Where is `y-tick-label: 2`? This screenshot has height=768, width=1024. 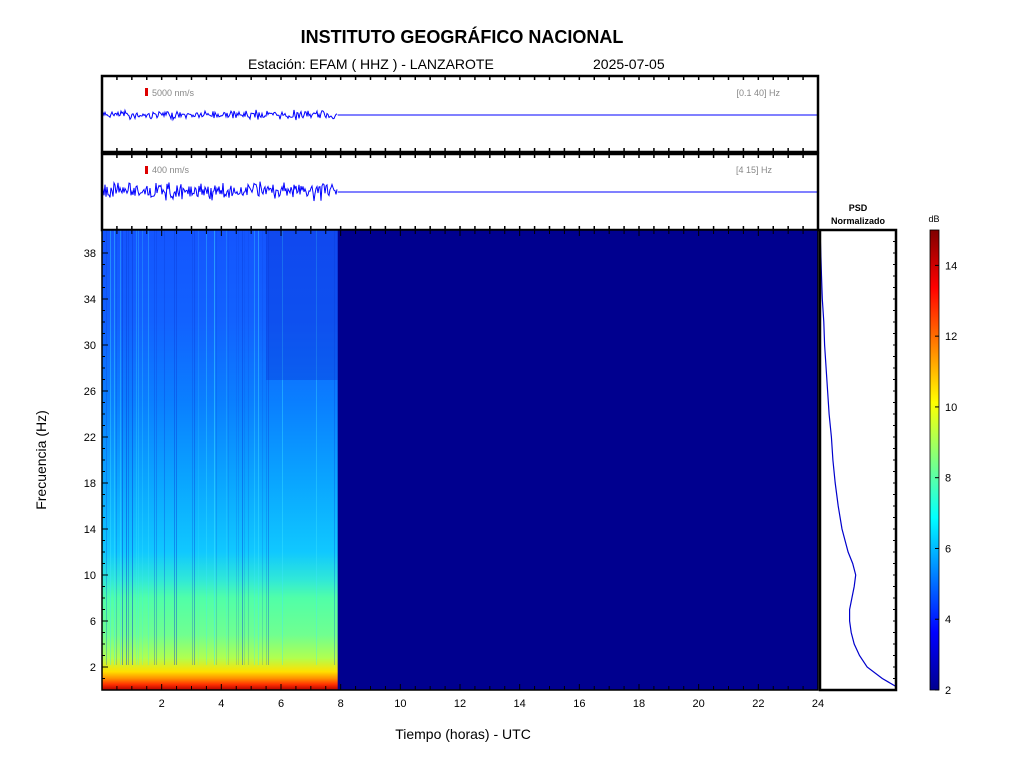
y-tick-label: 2 is located at coordinates (93, 668).